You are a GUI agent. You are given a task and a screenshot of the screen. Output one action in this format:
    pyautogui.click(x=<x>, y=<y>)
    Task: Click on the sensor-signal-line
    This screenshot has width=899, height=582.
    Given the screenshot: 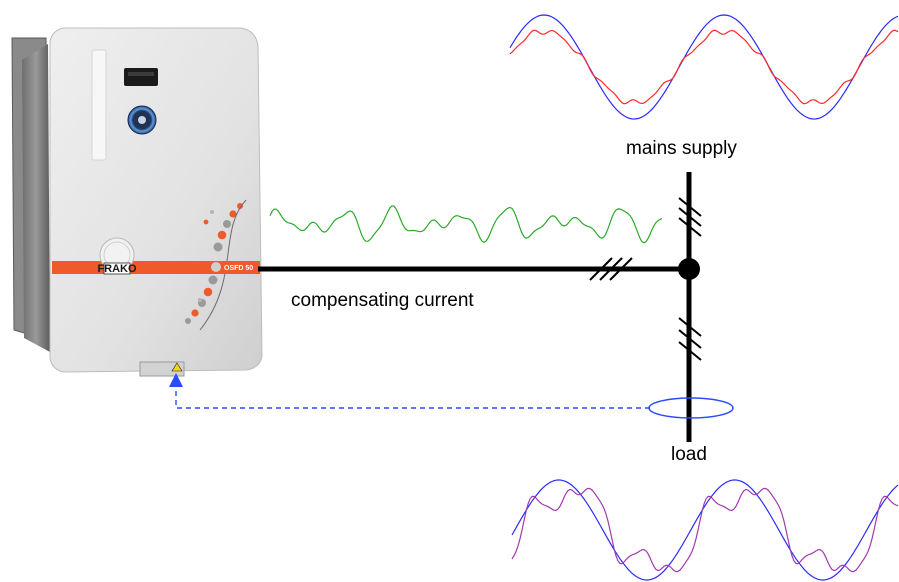 What is the action you would take?
    pyautogui.click(x=409, y=391)
    